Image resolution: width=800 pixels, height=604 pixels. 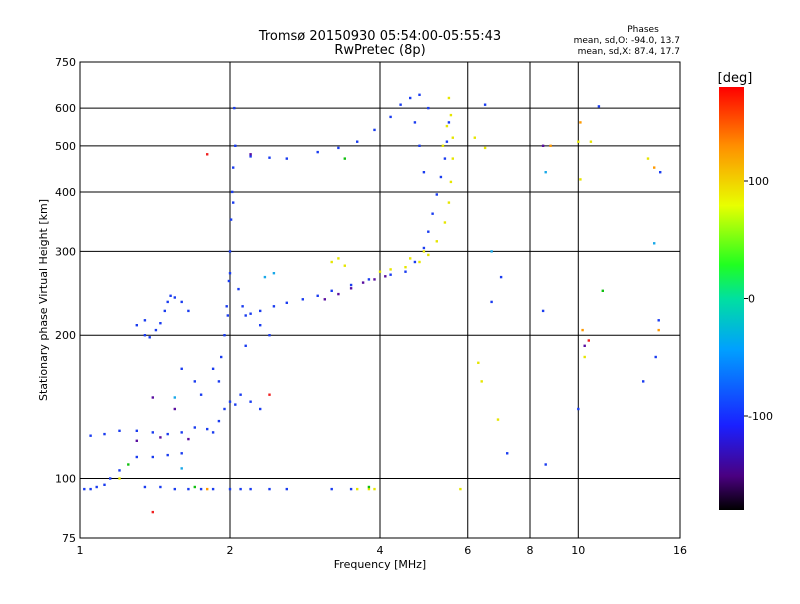 I want to click on x-tick-label: 16, so click(x=680, y=550).